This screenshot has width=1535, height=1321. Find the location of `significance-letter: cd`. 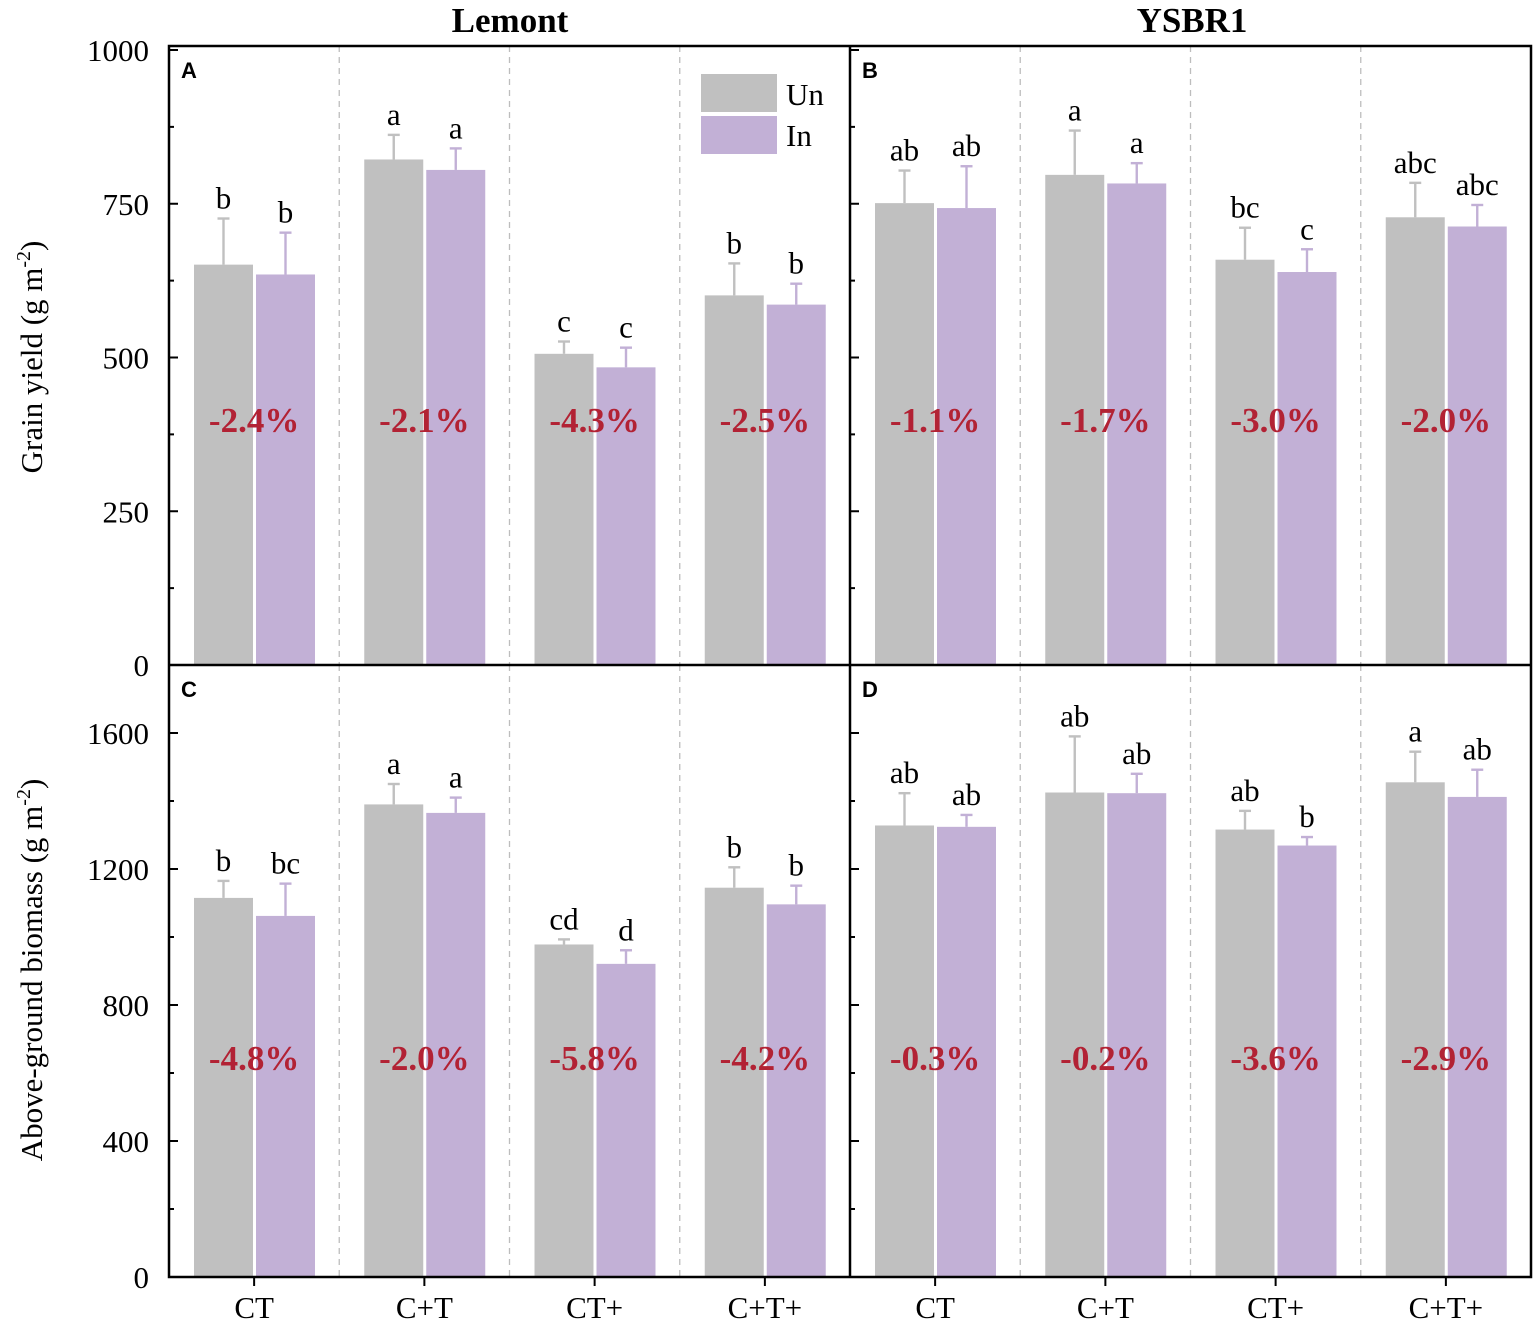

significance-letter: cd is located at coordinates (564, 918).